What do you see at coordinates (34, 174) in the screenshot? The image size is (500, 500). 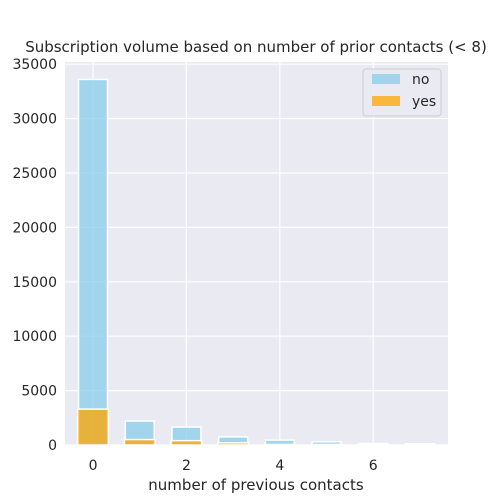 I see `y-tick-label: 25000` at bounding box center [34, 174].